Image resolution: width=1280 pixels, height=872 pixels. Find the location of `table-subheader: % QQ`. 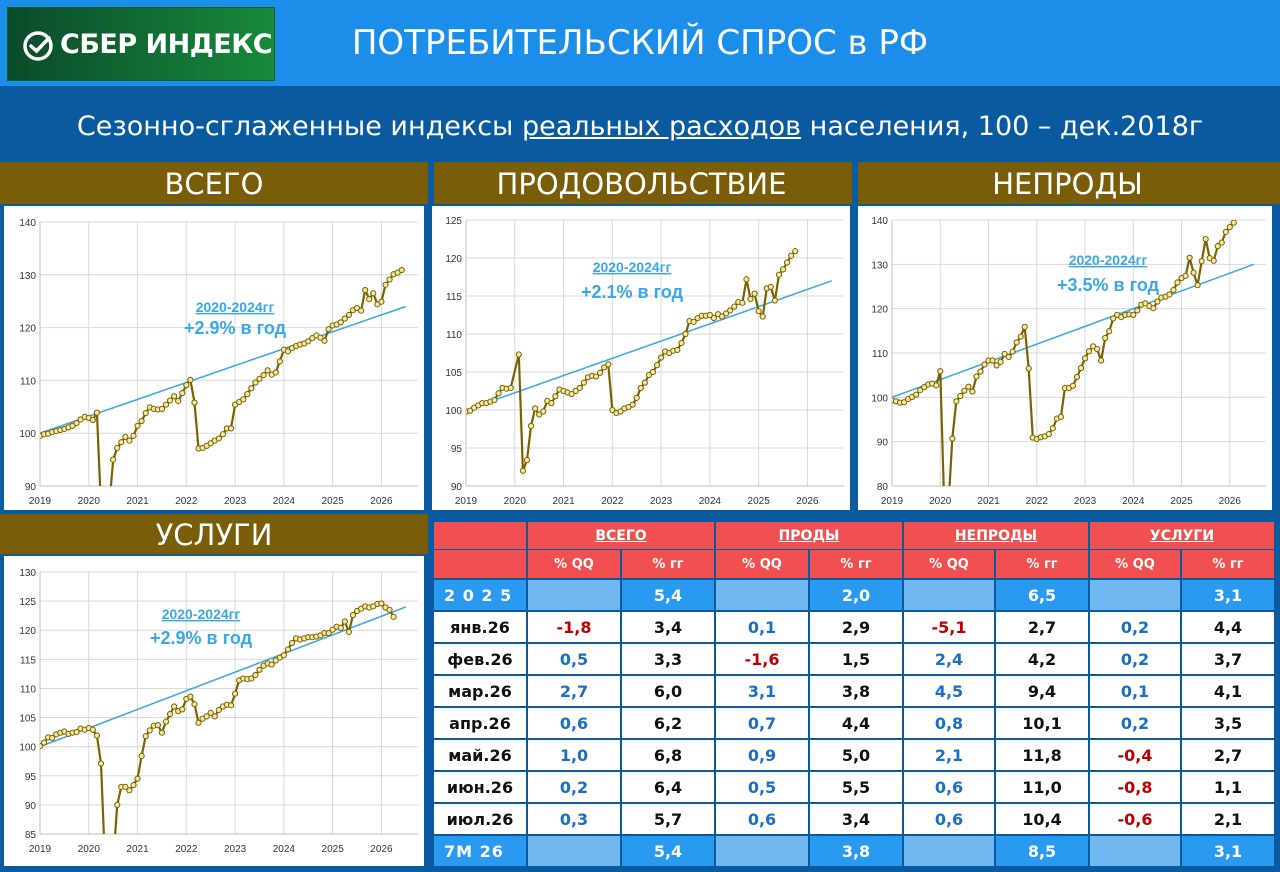

table-subheader: % QQ is located at coordinates (1135, 564).